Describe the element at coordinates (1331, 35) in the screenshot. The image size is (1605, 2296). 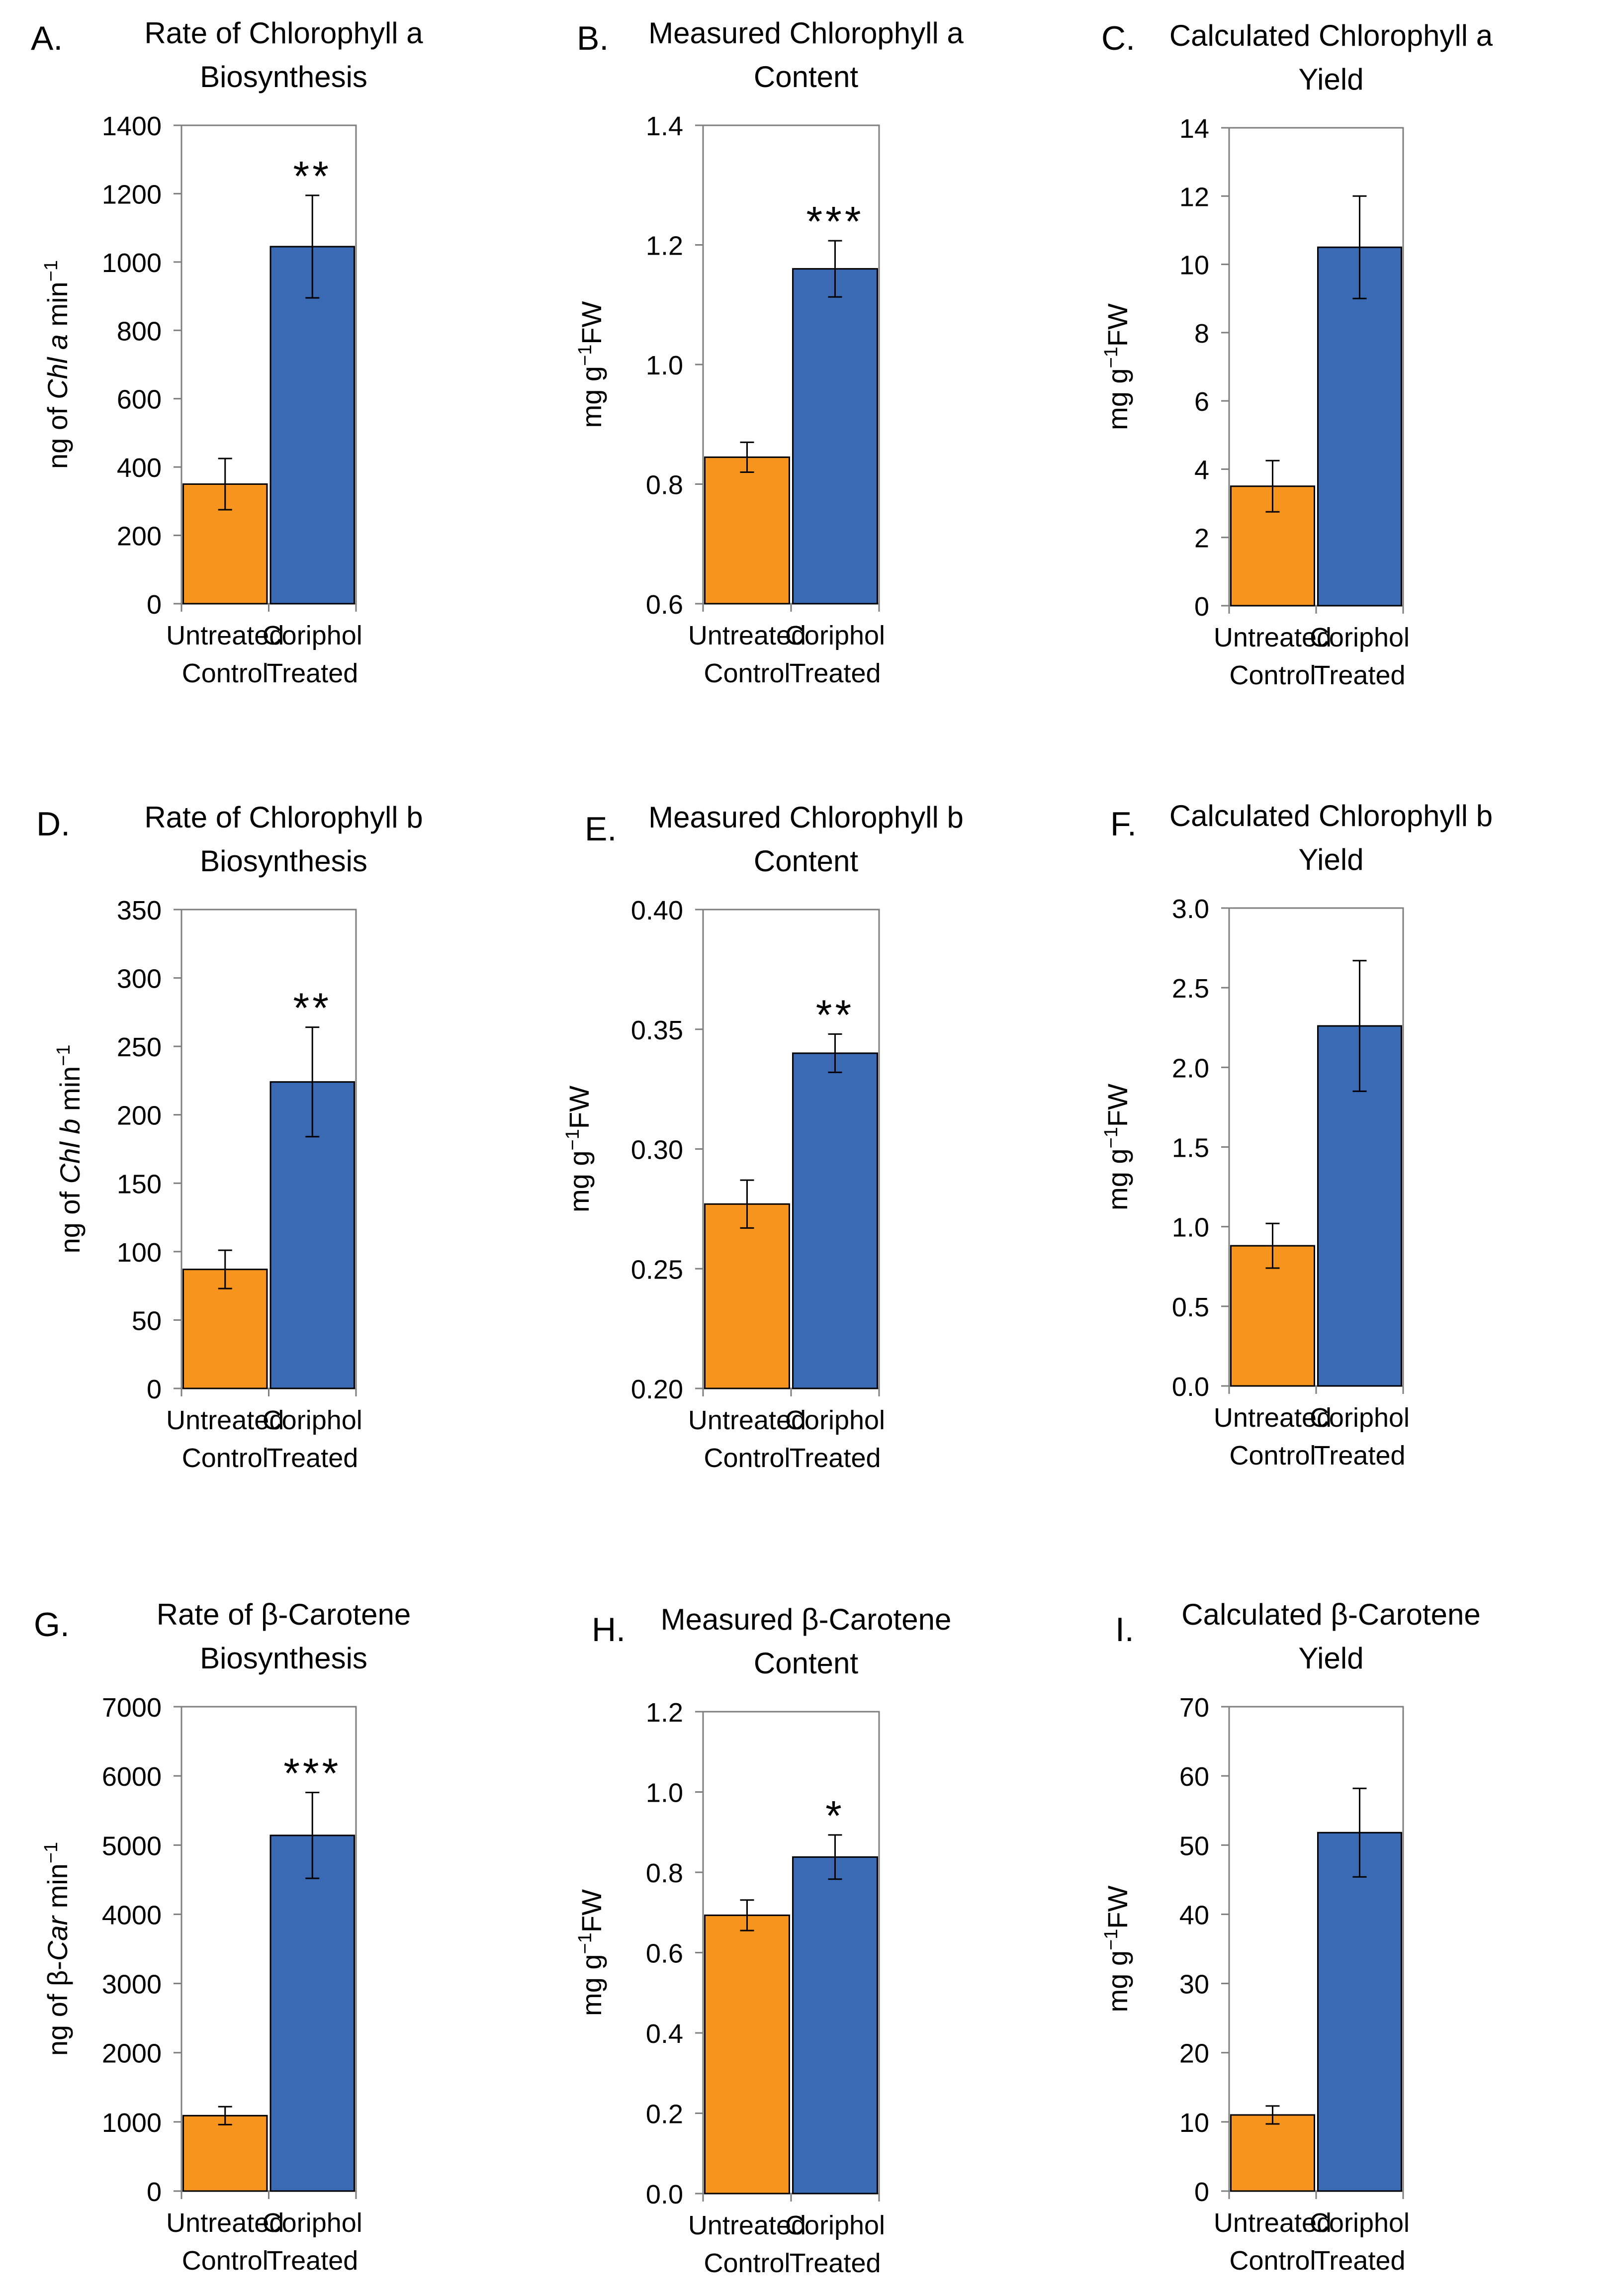
I see `chart-title-line: Calculated Chlorophyll a` at that location.